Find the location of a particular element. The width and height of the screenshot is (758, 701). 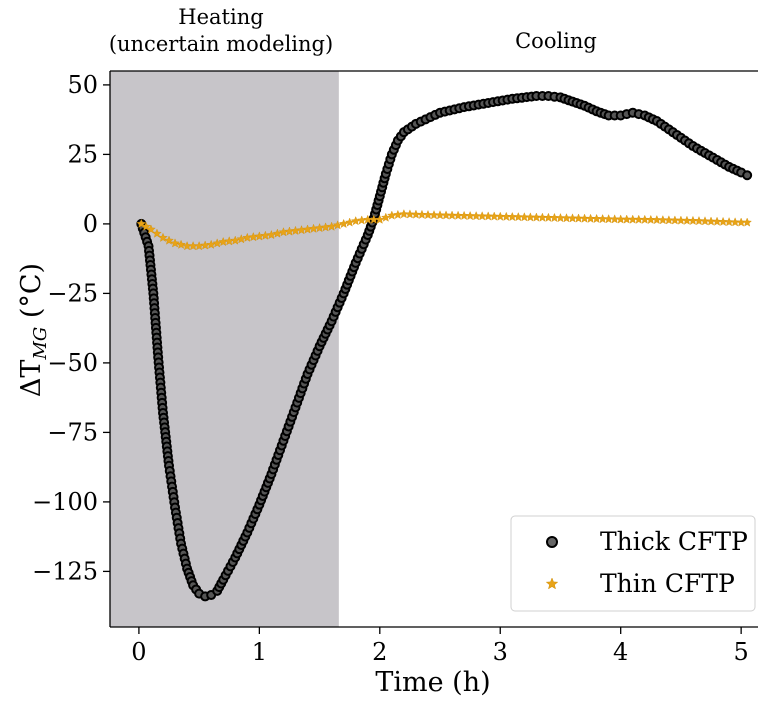

x-ticks: 0 1 2 3 4 5 is located at coordinates (440, 646).